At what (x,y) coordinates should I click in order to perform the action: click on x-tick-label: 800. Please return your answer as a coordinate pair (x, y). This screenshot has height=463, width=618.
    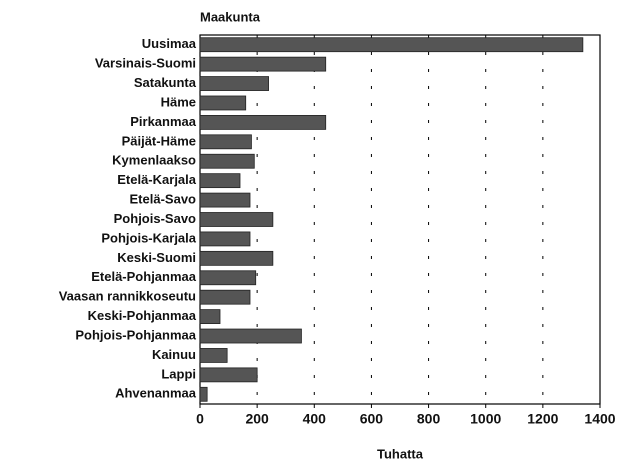
    Looking at the image, I should click on (429, 419).